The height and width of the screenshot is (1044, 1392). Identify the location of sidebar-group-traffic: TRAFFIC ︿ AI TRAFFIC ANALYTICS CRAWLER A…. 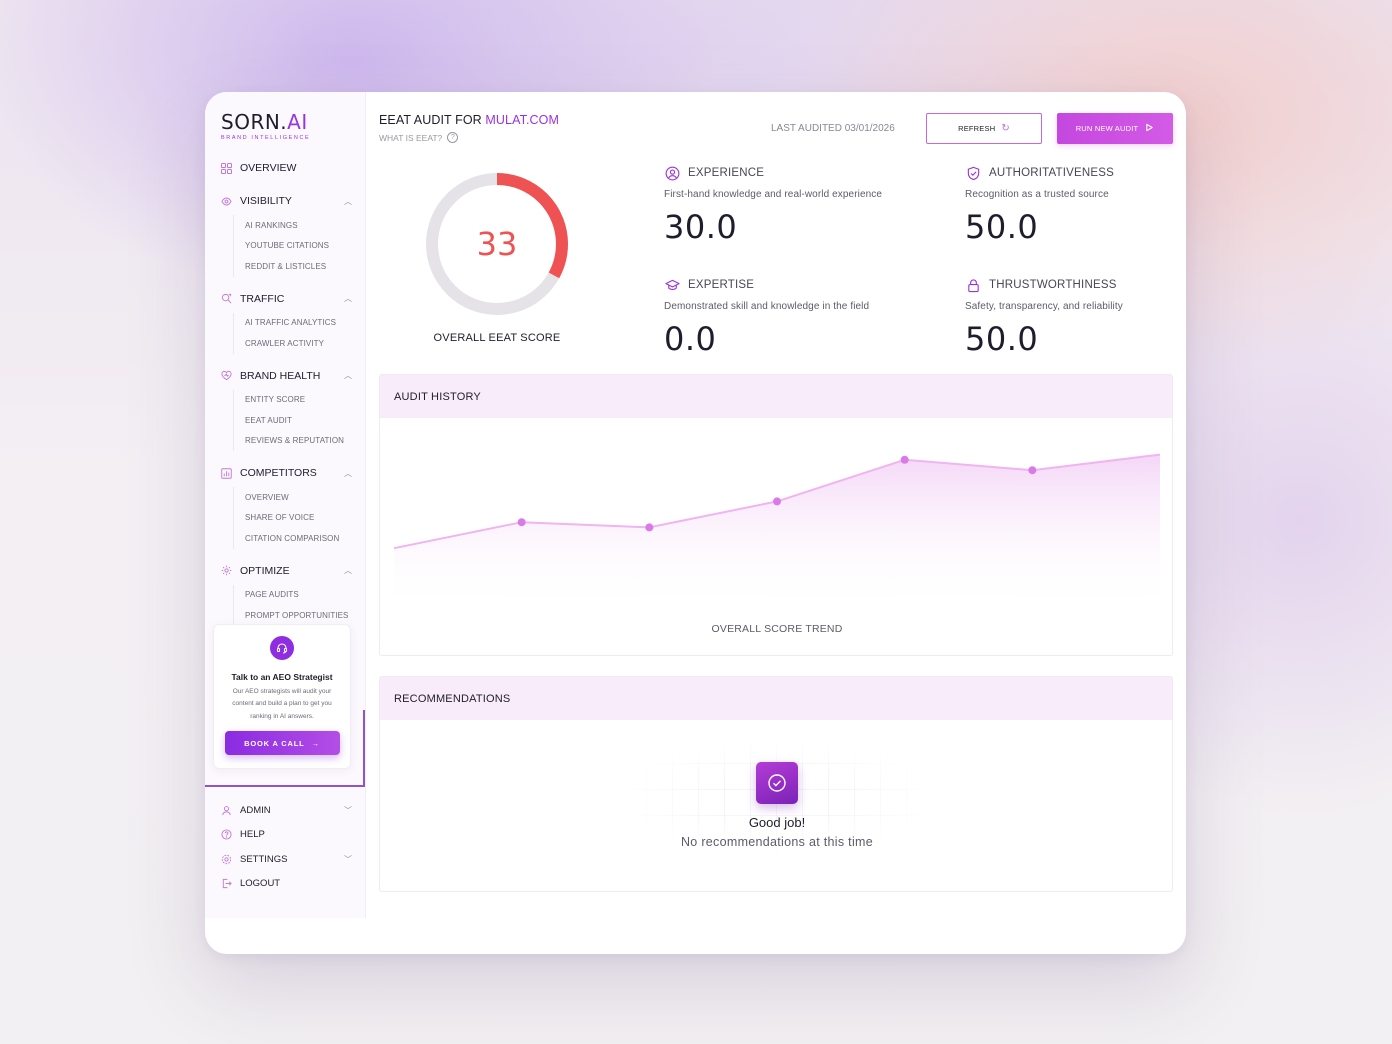
(287, 322).